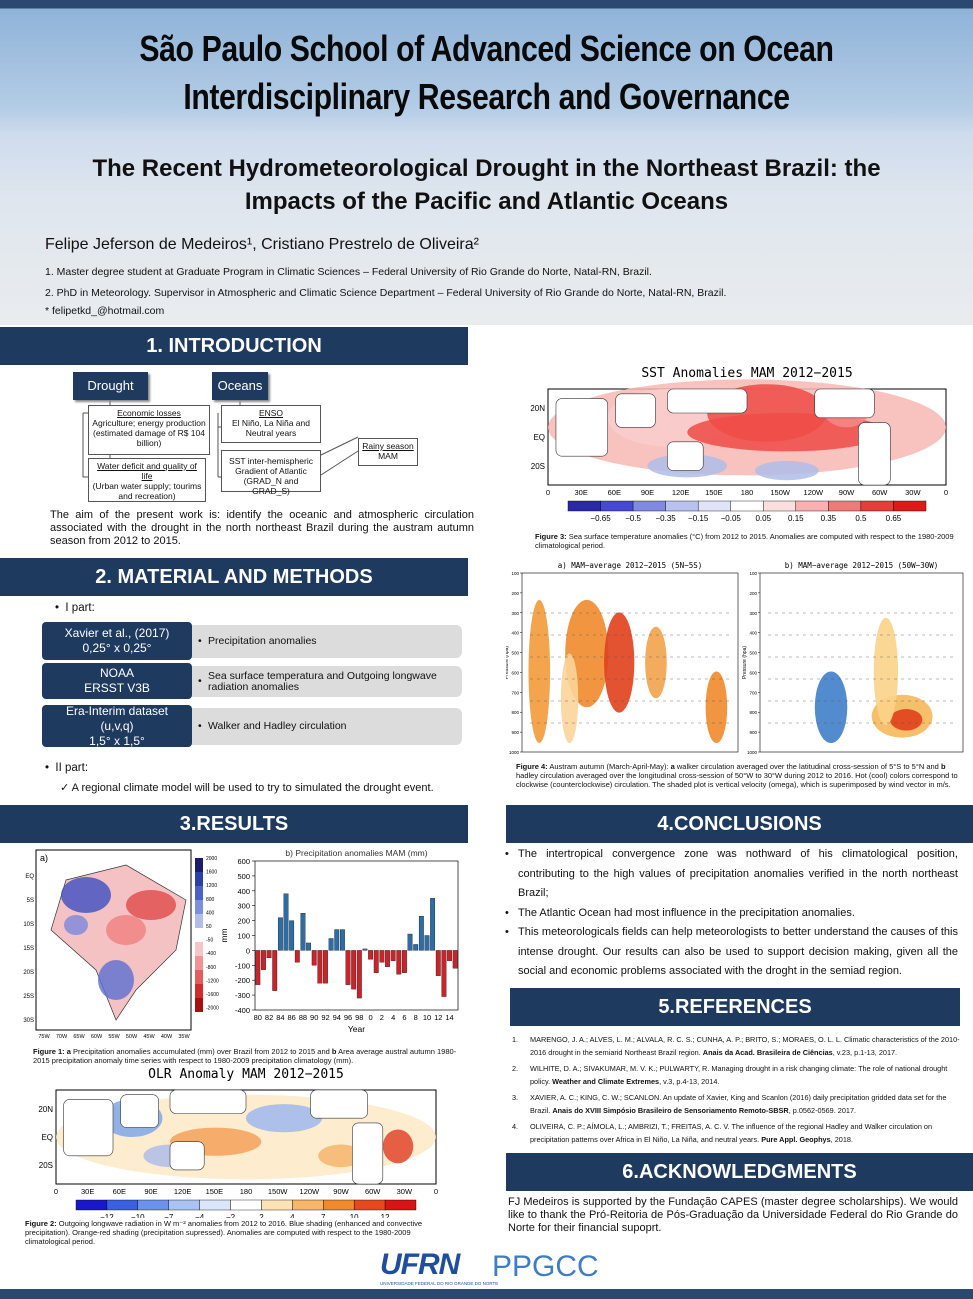  What do you see at coordinates (753, 613) in the screenshot?
I see `y-tick-label: 300` at bounding box center [753, 613].